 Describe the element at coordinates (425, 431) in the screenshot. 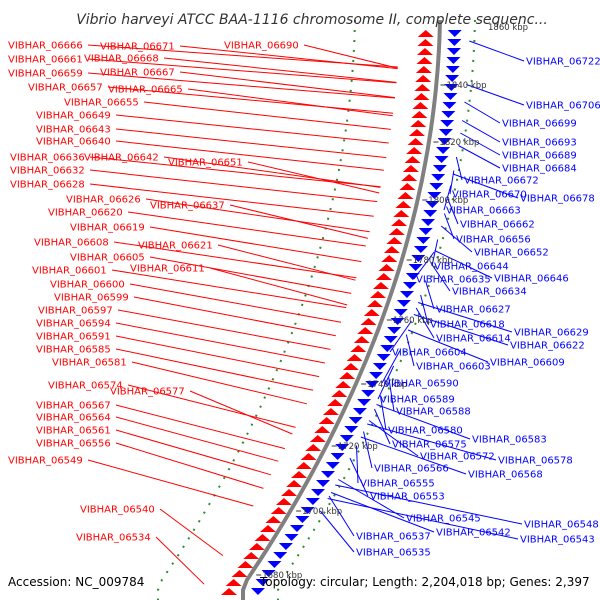

I see `right-gene-label: VIBHAR_06580` at that location.